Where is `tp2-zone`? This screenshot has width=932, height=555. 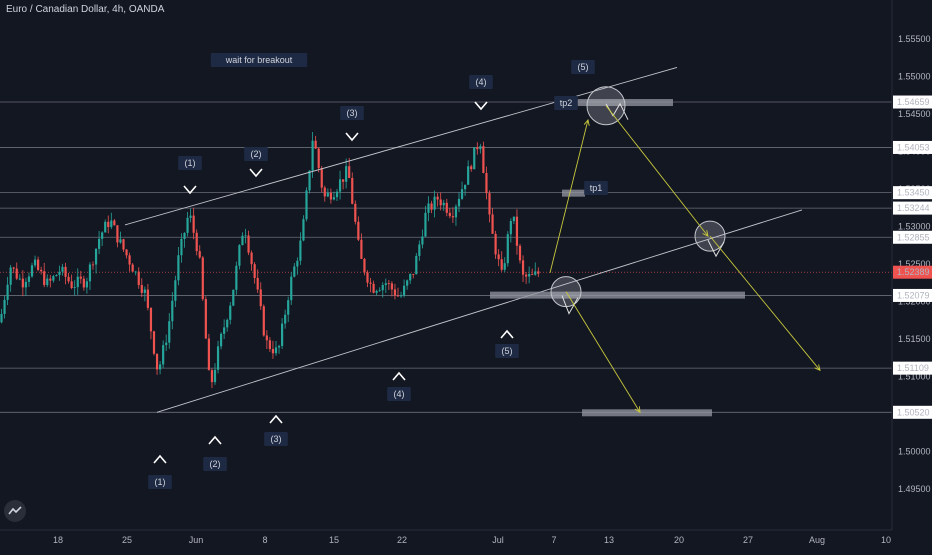 tp2-zone is located at coordinates (621, 103).